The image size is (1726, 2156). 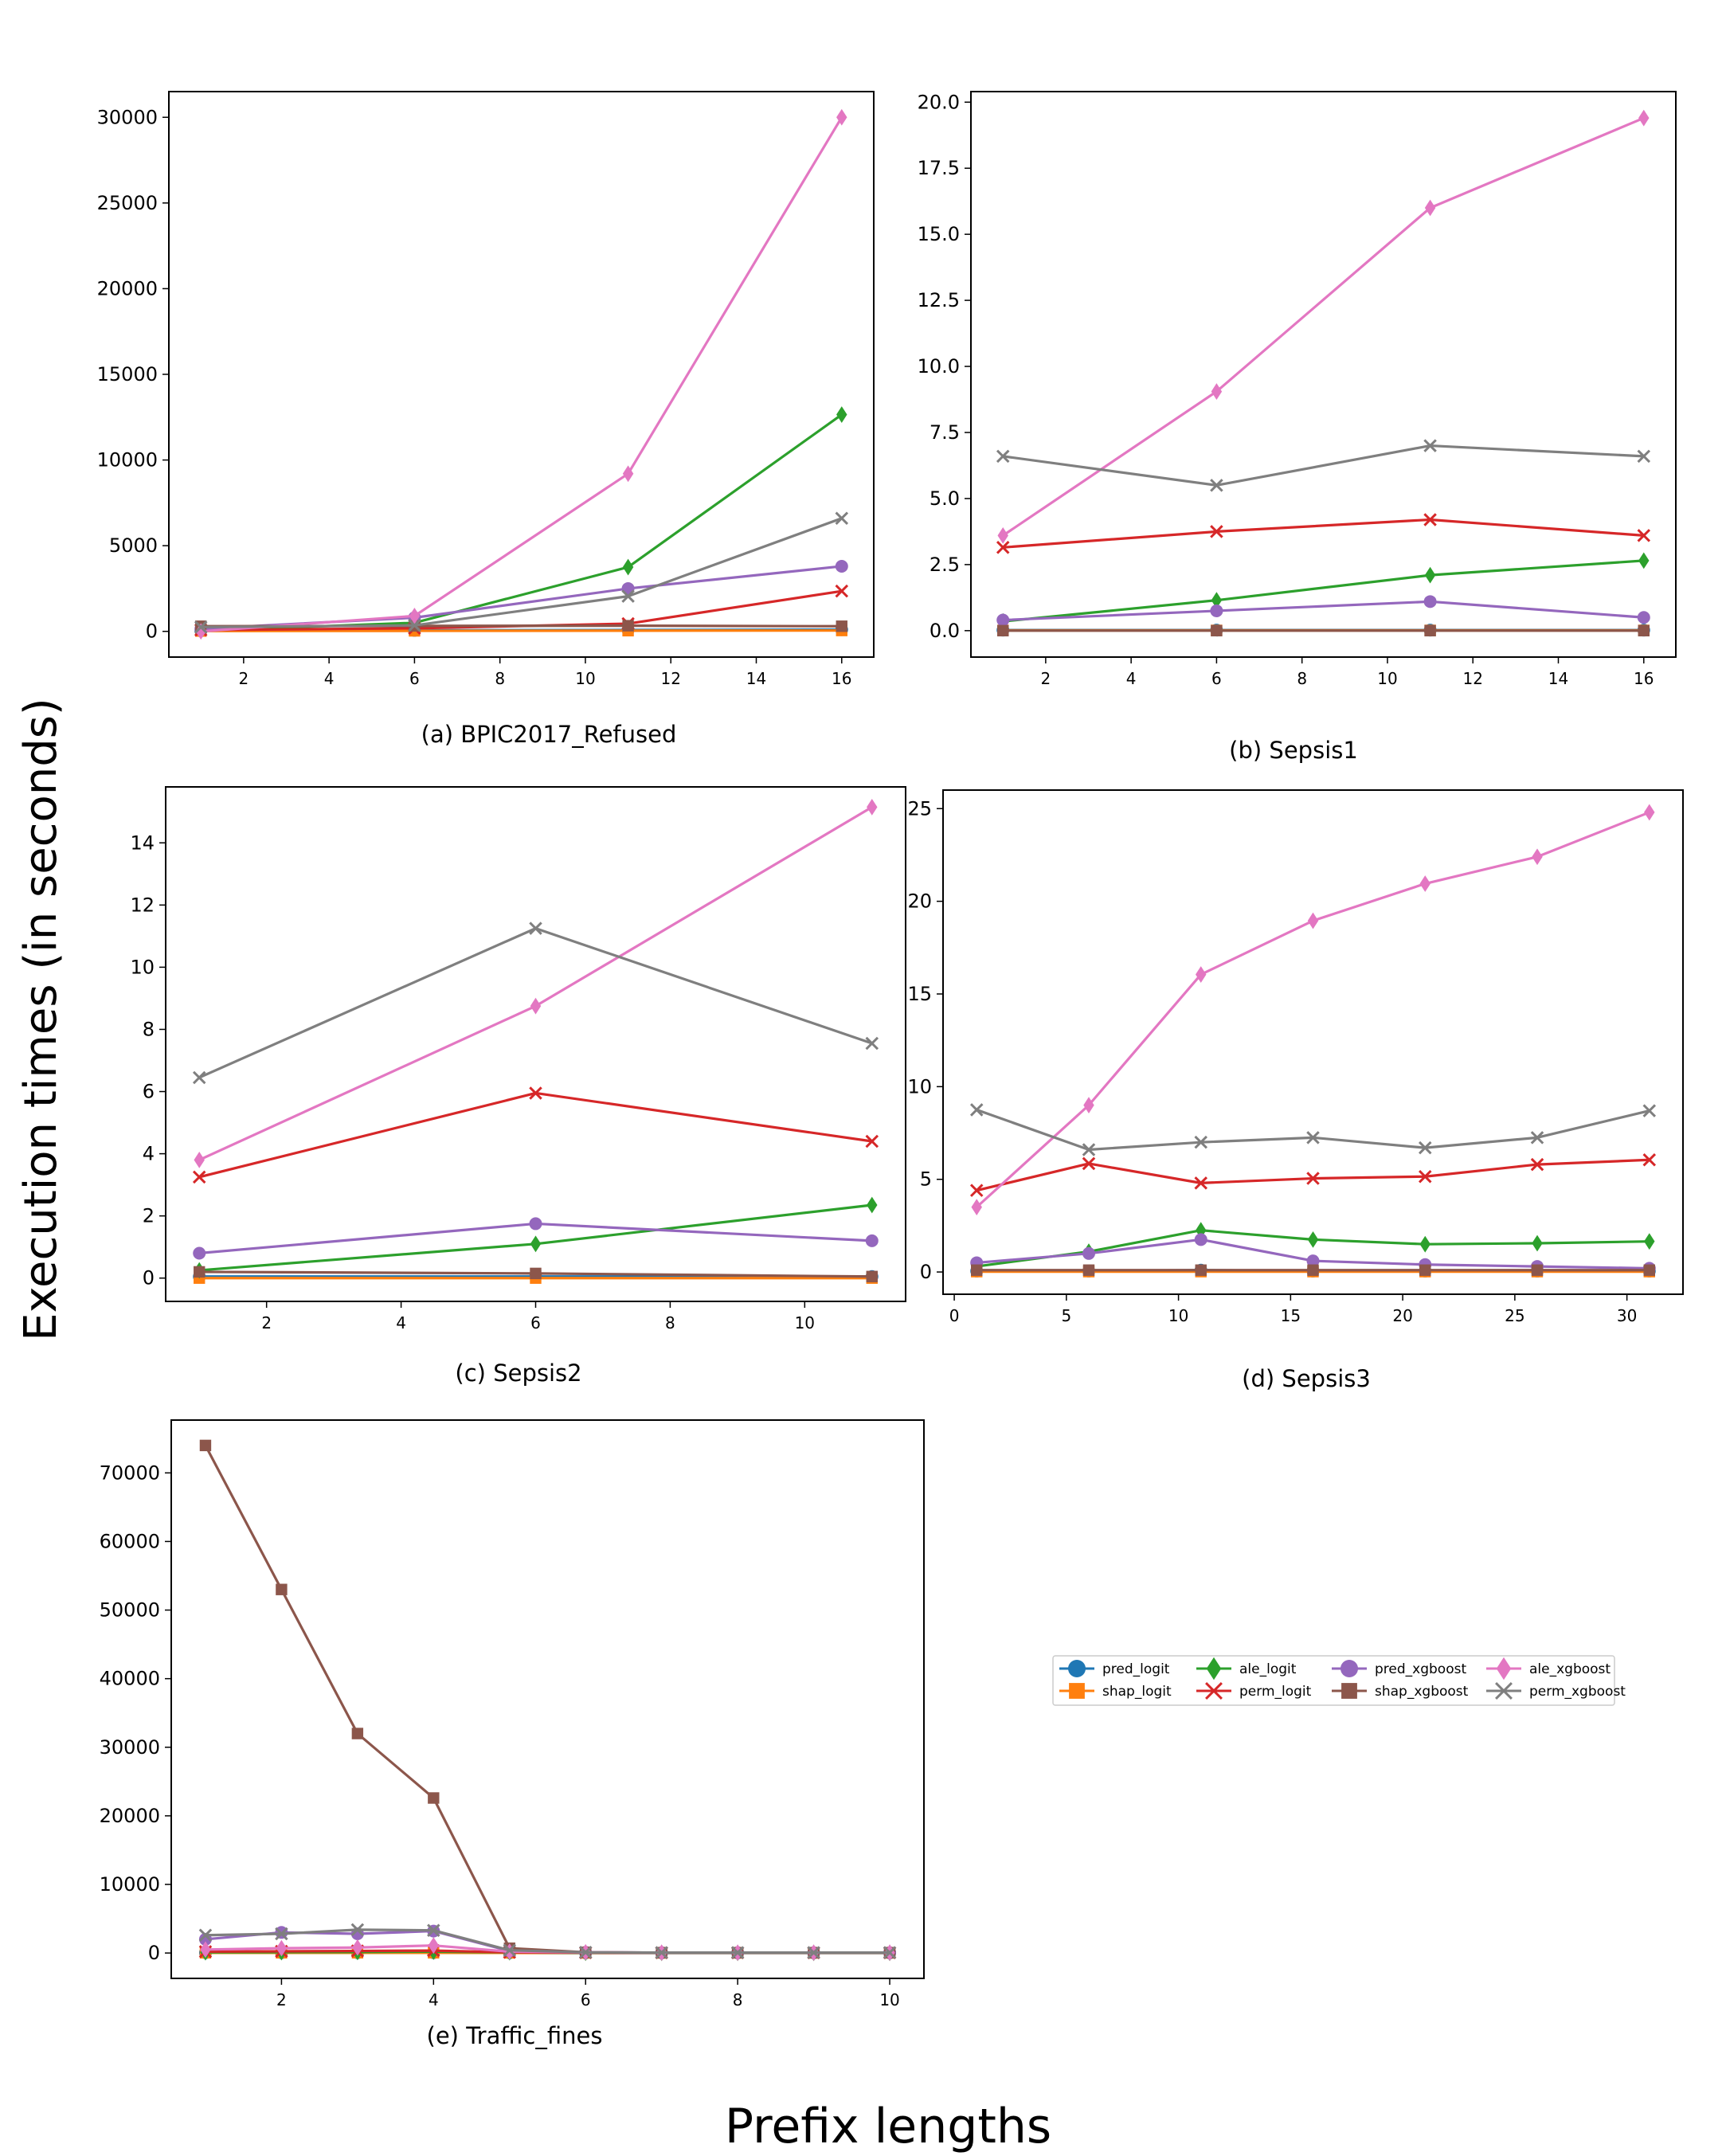 I want to click on x-tick-label: 4, so click(x=1131, y=678).